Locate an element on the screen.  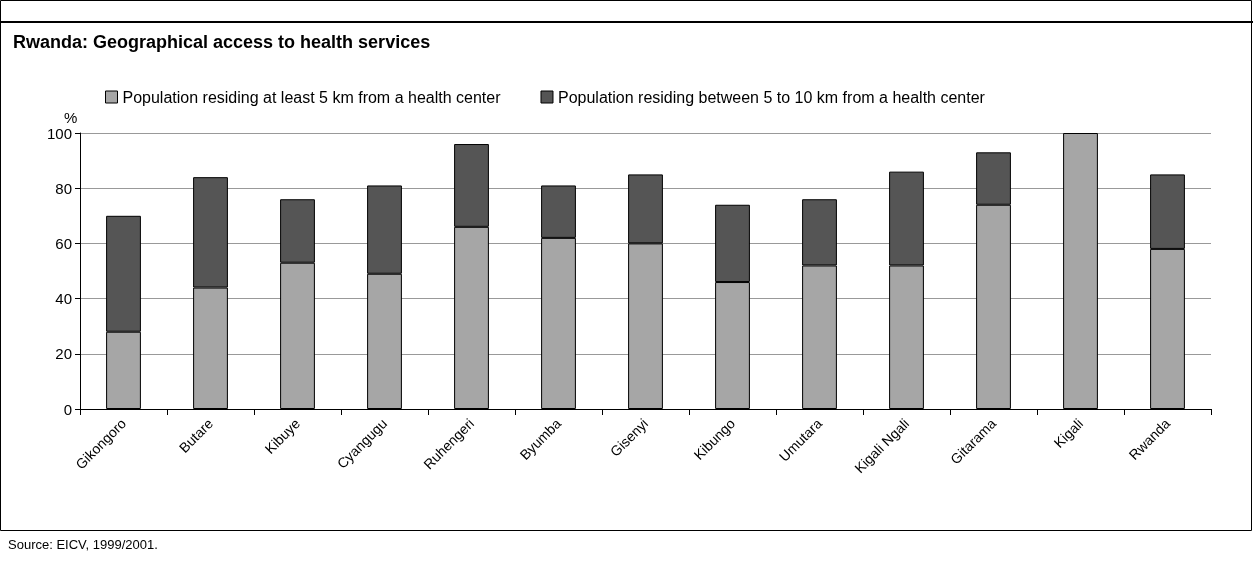
source-note: Source: EICV, 1999/2001. is located at coordinates (83, 544).